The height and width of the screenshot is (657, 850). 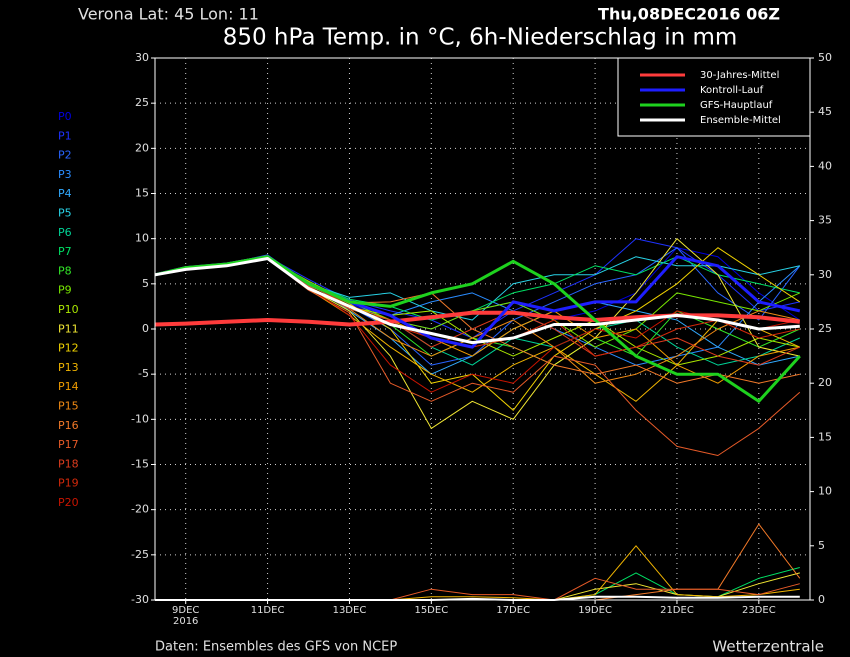 What do you see at coordinates (736, 105) in the screenshot?
I see `legend-label: GFS-Hauptlauf` at bounding box center [736, 105].